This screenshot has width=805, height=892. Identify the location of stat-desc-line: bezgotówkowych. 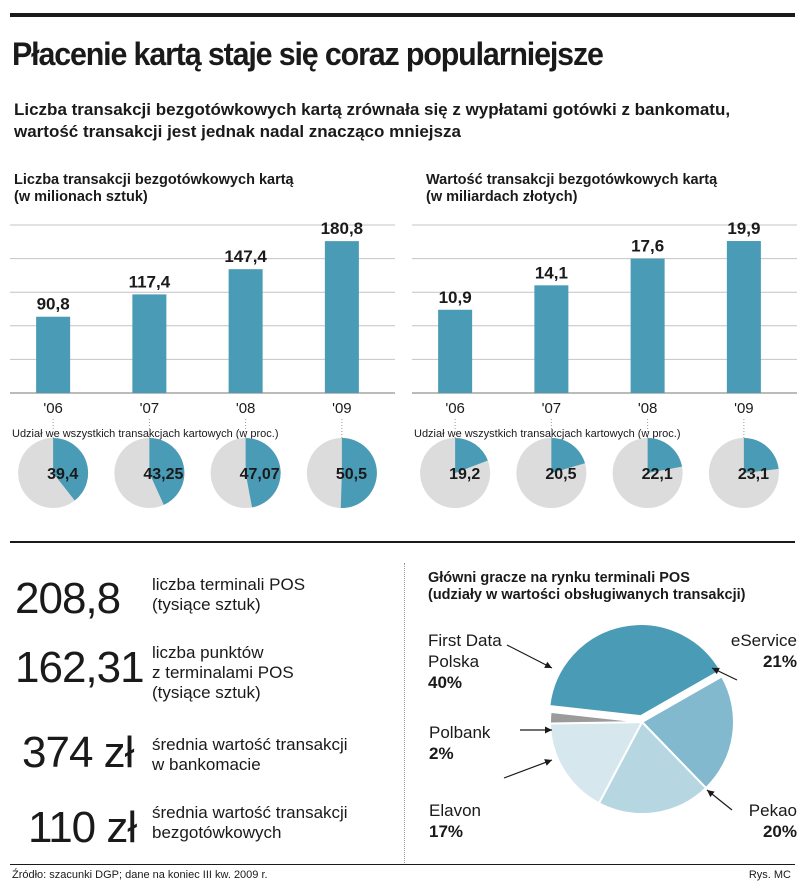
(217, 832).